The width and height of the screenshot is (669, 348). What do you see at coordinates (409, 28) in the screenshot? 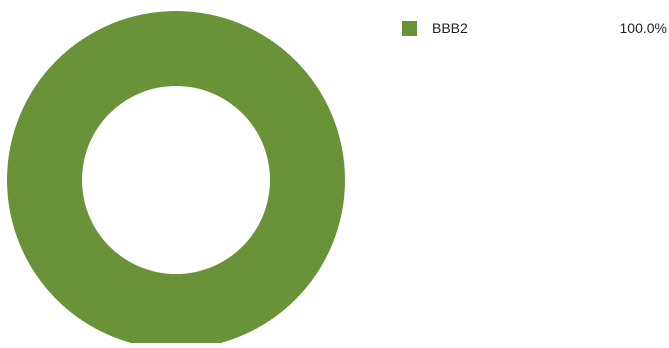
I see `legend-swatch` at bounding box center [409, 28].